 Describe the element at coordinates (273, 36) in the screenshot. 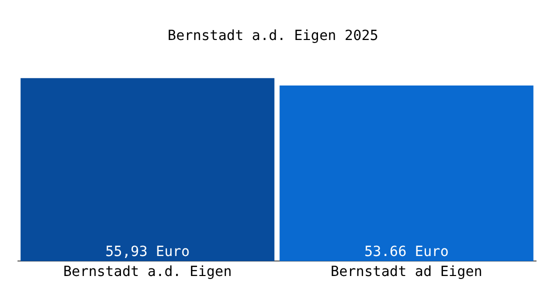

I see `chart-title: Bernstadt a.d. Eigen 2025` at that location.